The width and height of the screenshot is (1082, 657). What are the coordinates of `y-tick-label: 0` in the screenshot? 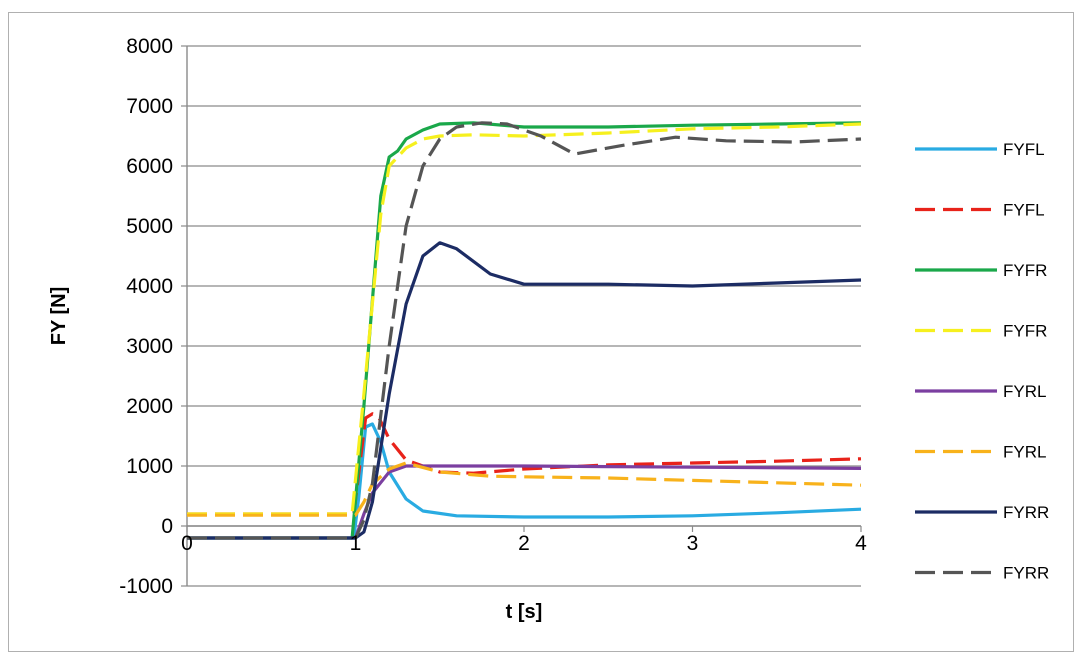 It's located at (167, 526).